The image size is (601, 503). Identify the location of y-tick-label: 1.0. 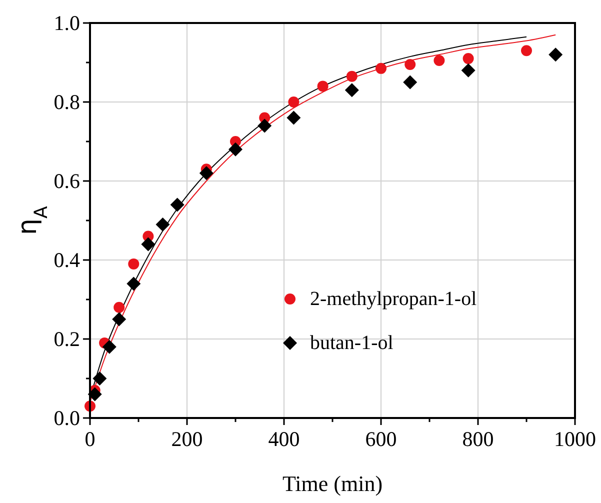
(67, 23).